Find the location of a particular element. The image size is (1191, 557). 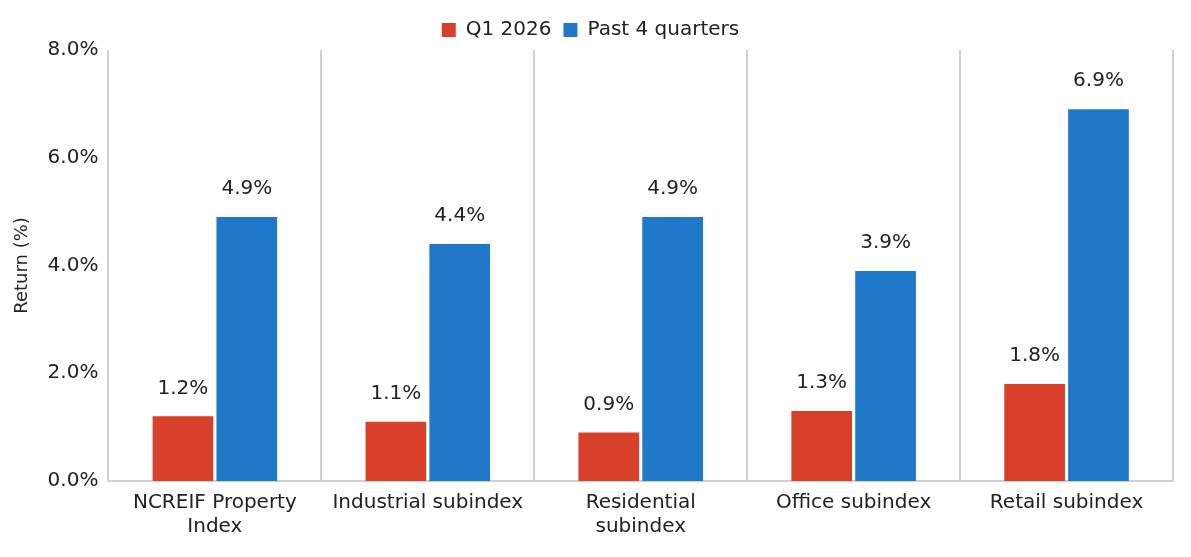

y-tick-label: 0.0% is located at coordinates (73, 479).